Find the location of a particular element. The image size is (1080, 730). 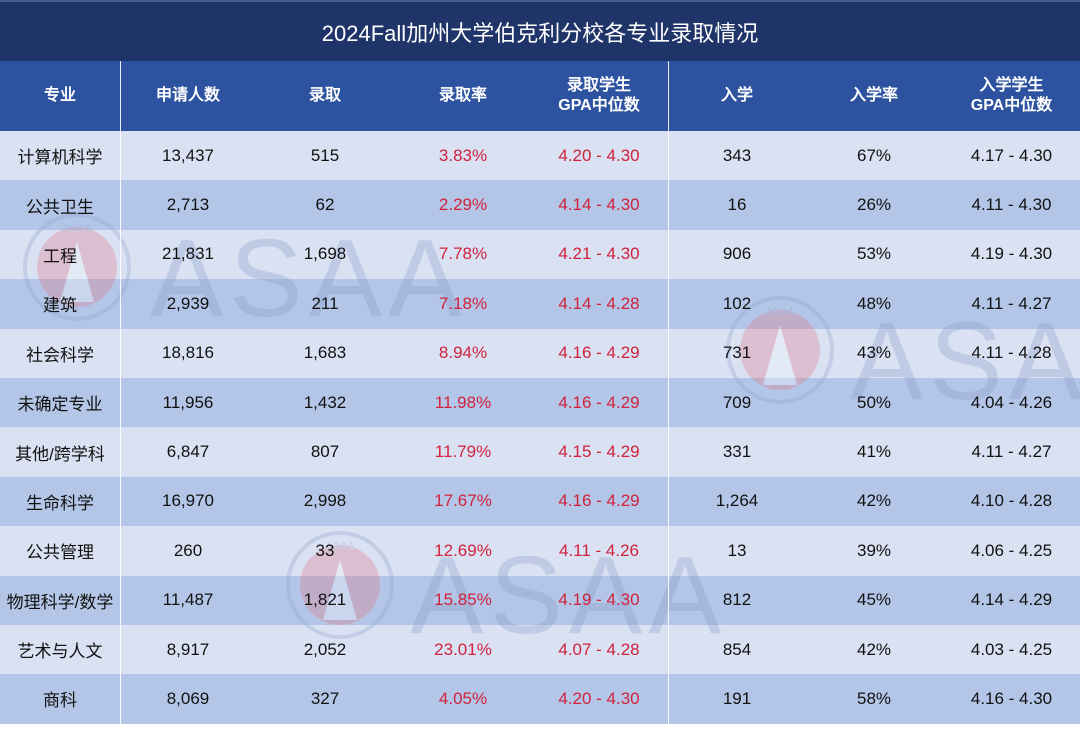

header-enroll-gpa: 入学学生 GPA中位数 is located at coordinates (1011, 96).